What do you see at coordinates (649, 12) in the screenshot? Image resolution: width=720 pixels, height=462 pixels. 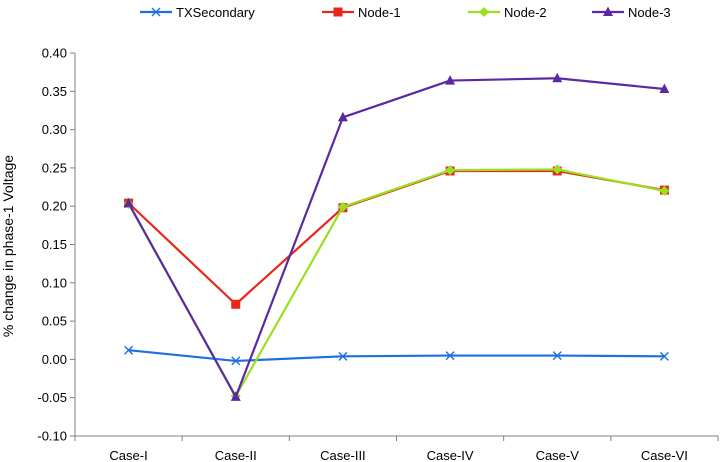 I see `legend-label: Node-3` at bounding box center [649, 12].